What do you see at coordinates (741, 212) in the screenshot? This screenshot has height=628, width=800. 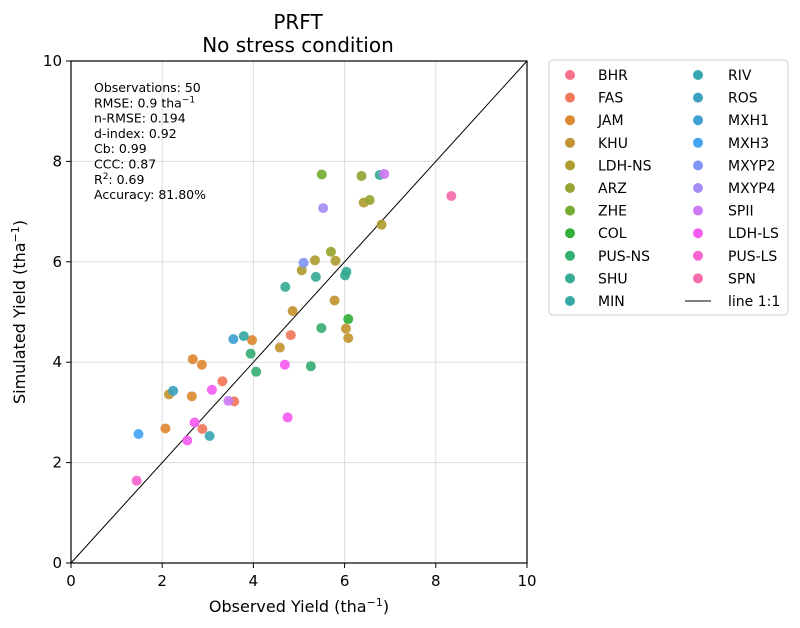 I see `legend-label: SPII` at bounding box center [741, 212].